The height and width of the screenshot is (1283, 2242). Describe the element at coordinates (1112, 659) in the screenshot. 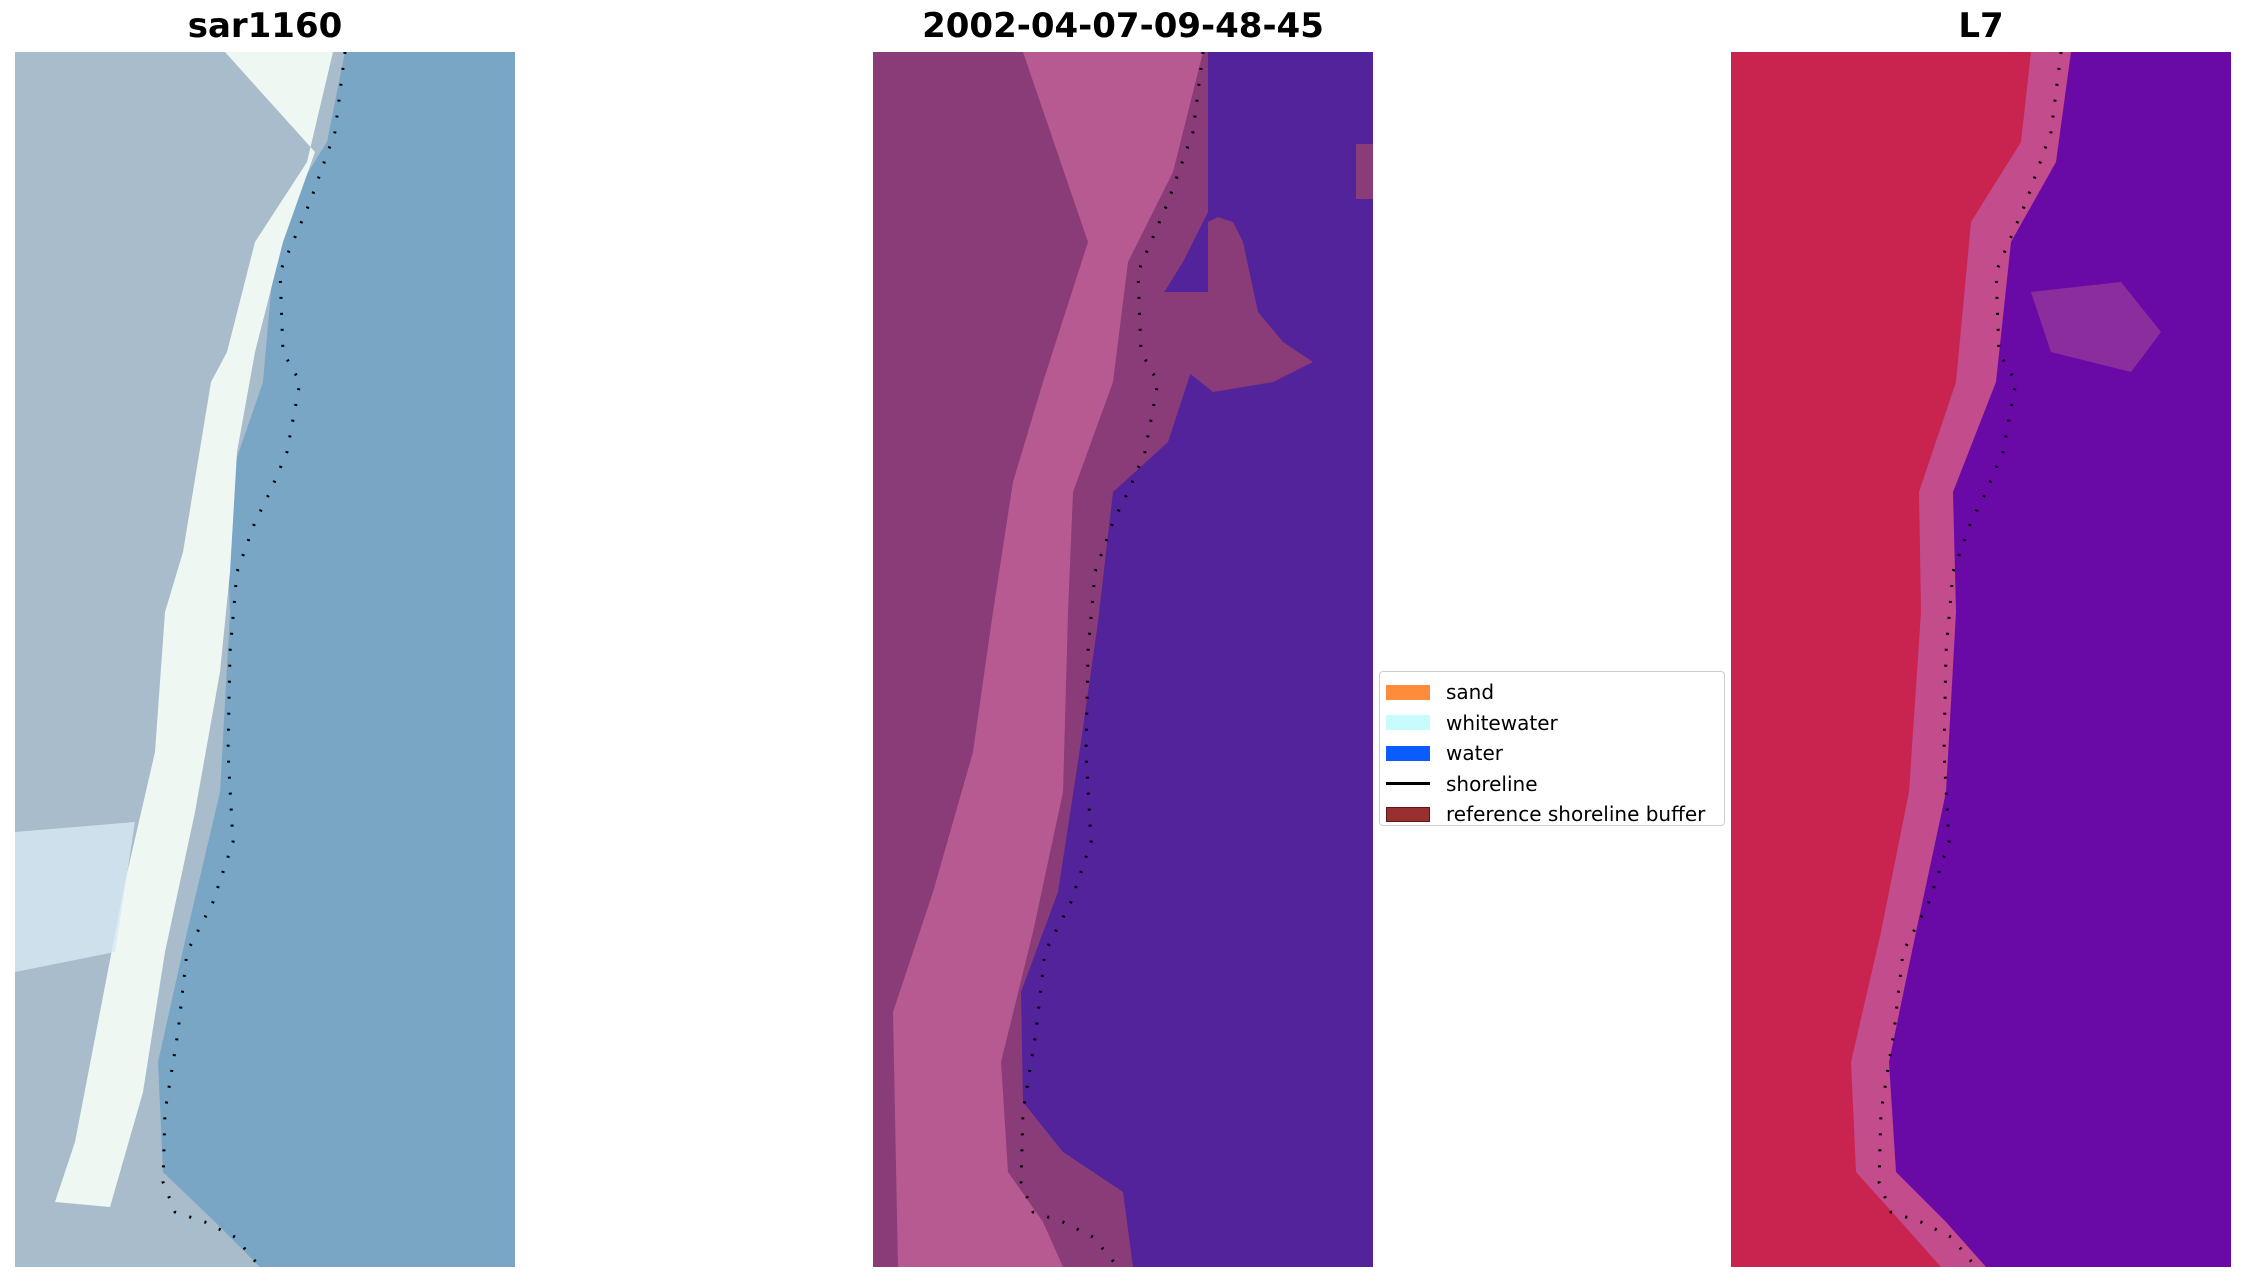

I see `shoreline-dotted-classified` at that location.